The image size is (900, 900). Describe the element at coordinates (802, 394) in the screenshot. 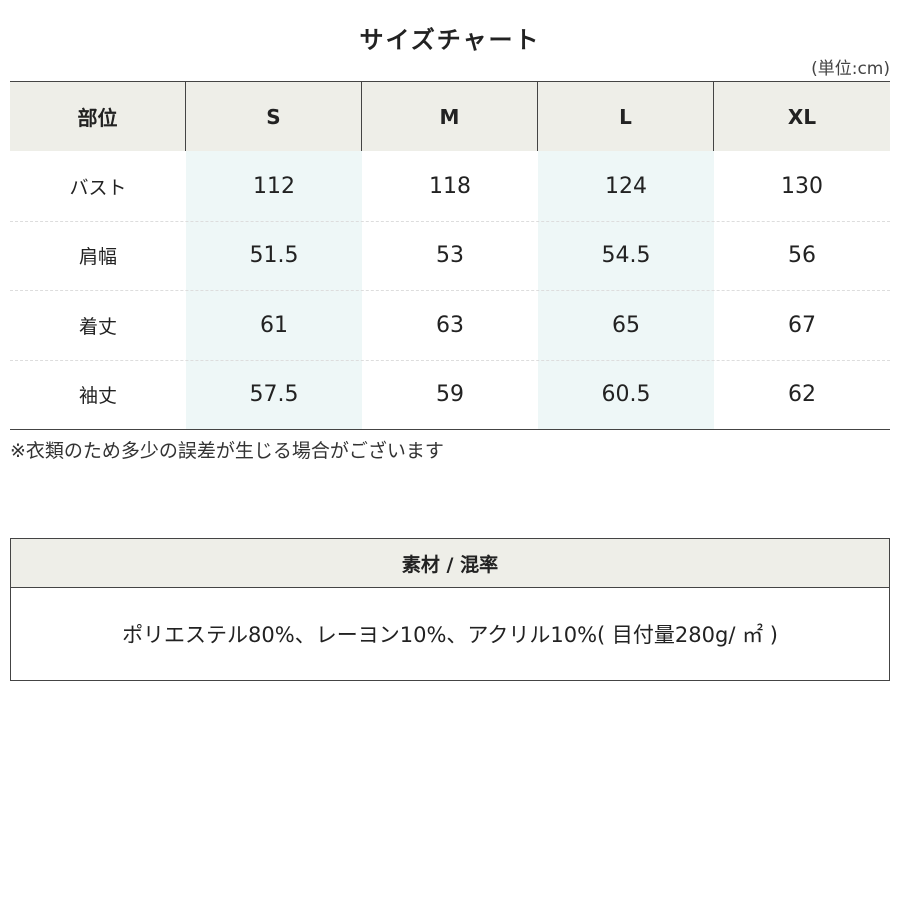

I see `size-value: 62` at that location.